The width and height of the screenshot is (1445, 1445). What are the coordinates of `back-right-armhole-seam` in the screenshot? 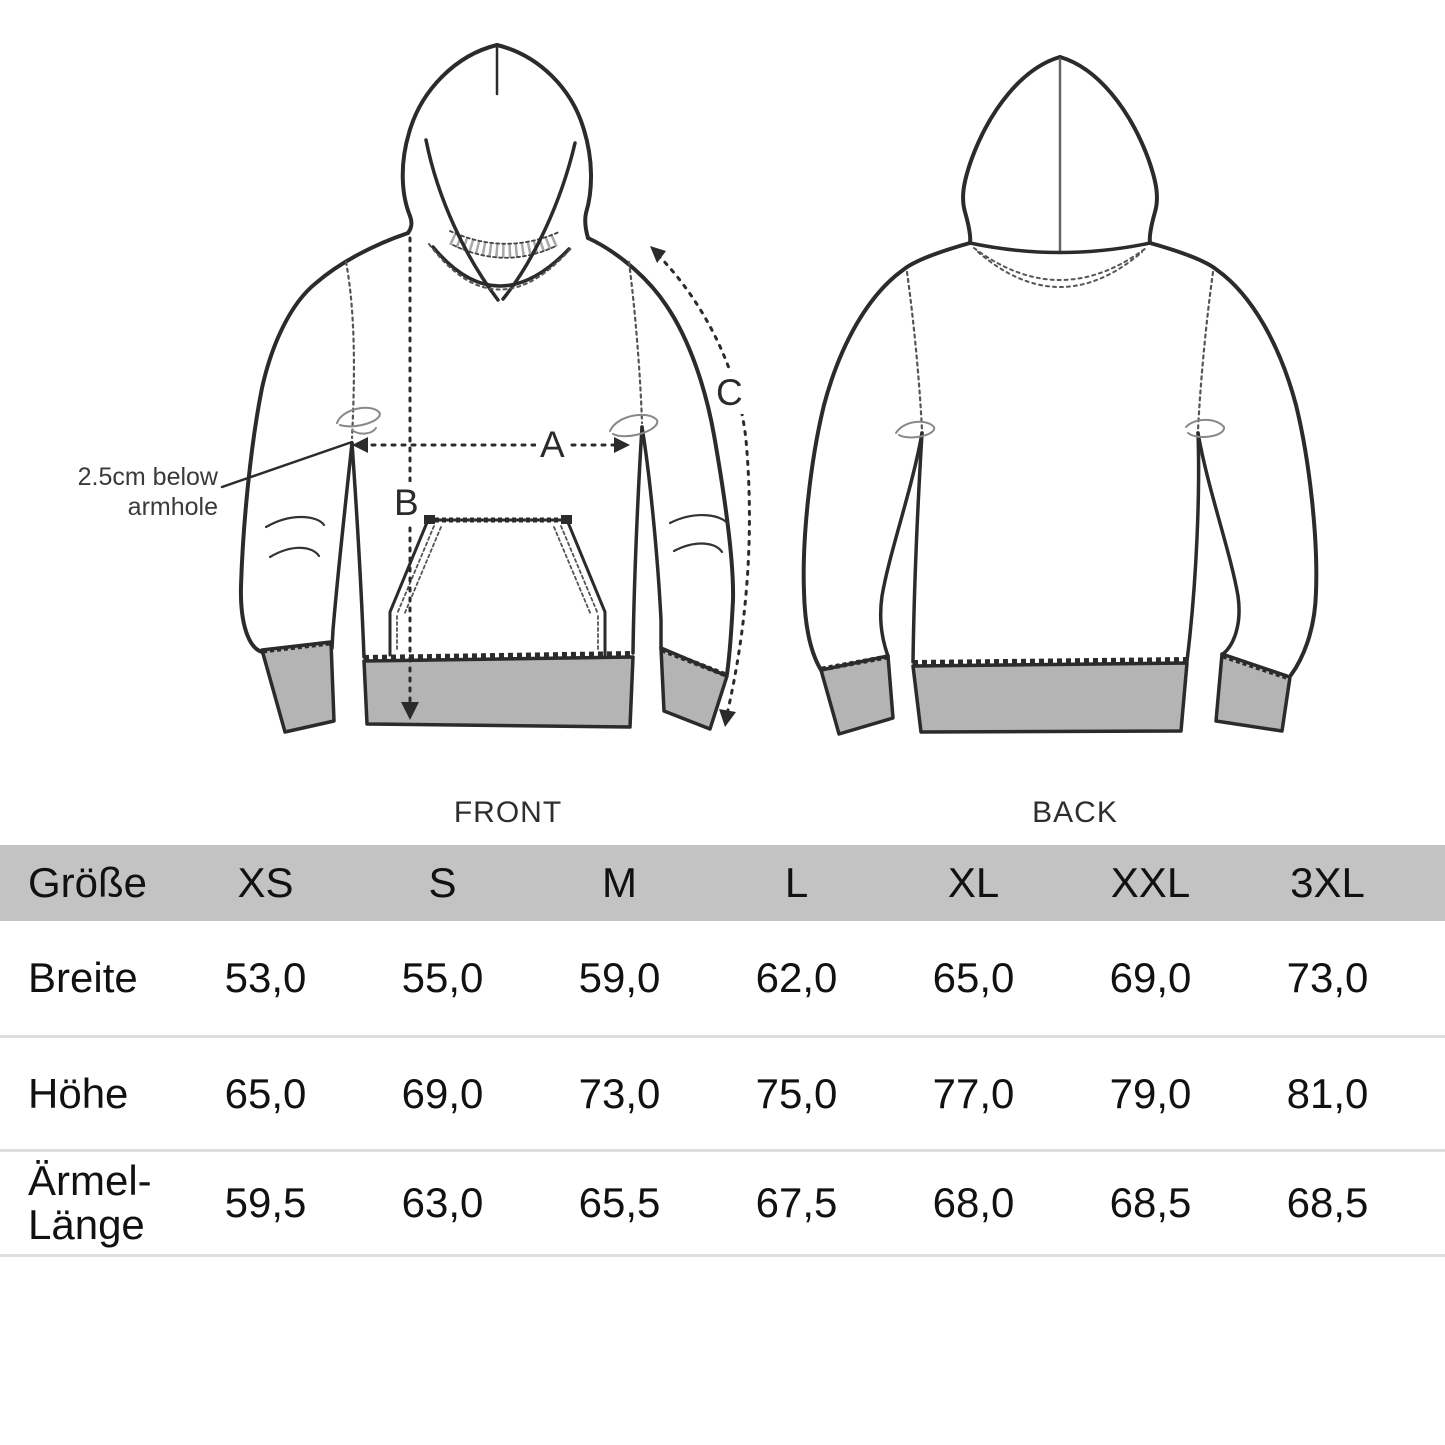 It's located at (1205, 351).